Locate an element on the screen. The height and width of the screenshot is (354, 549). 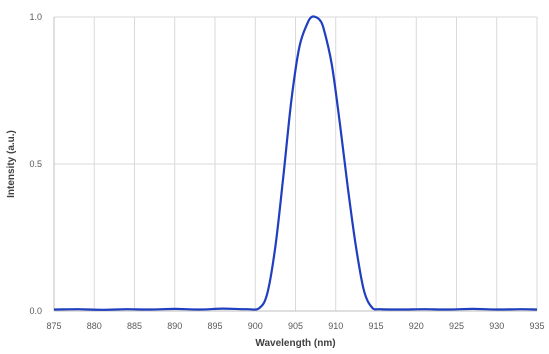
y-tick-label: 0.0 is located at coordinates (35, 311).